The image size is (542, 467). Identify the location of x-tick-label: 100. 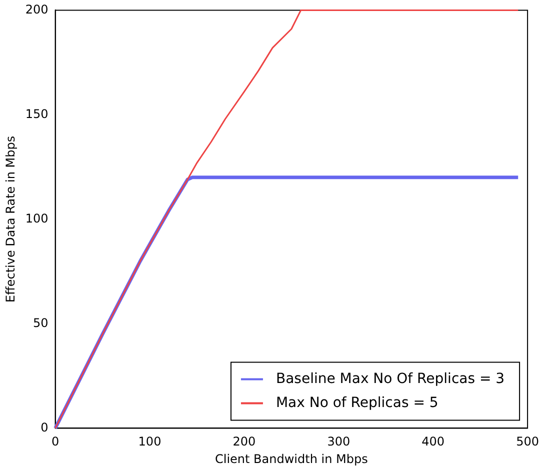
(150, 441).